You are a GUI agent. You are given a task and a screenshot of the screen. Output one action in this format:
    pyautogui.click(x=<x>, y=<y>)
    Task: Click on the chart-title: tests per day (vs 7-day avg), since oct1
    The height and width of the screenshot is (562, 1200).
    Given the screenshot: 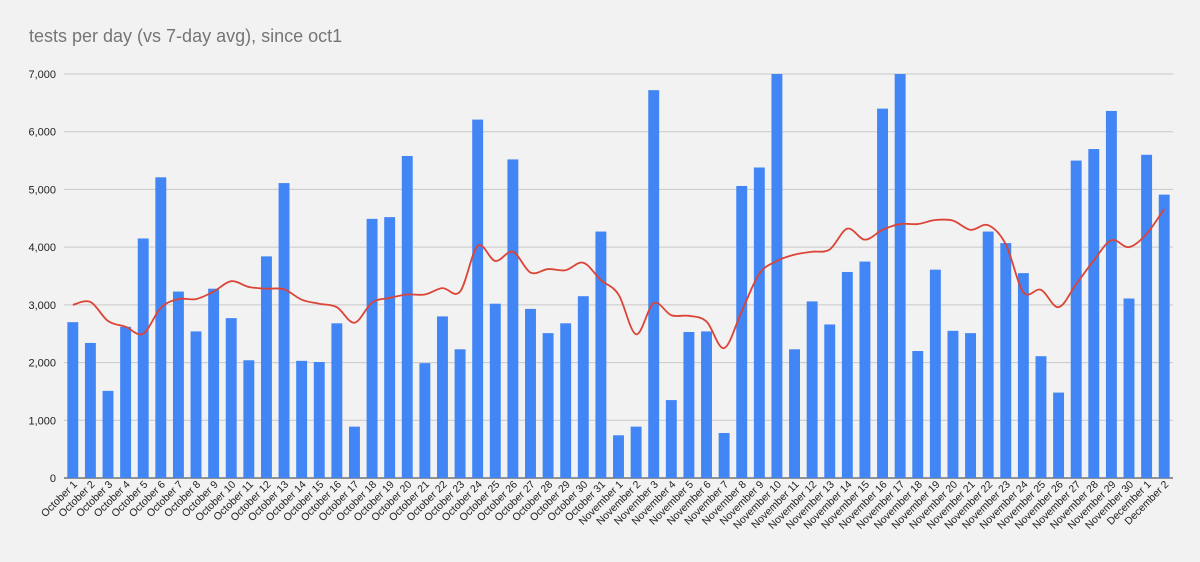 What is the action you would take?
    pyautogui.click(x=186, y=36)
    